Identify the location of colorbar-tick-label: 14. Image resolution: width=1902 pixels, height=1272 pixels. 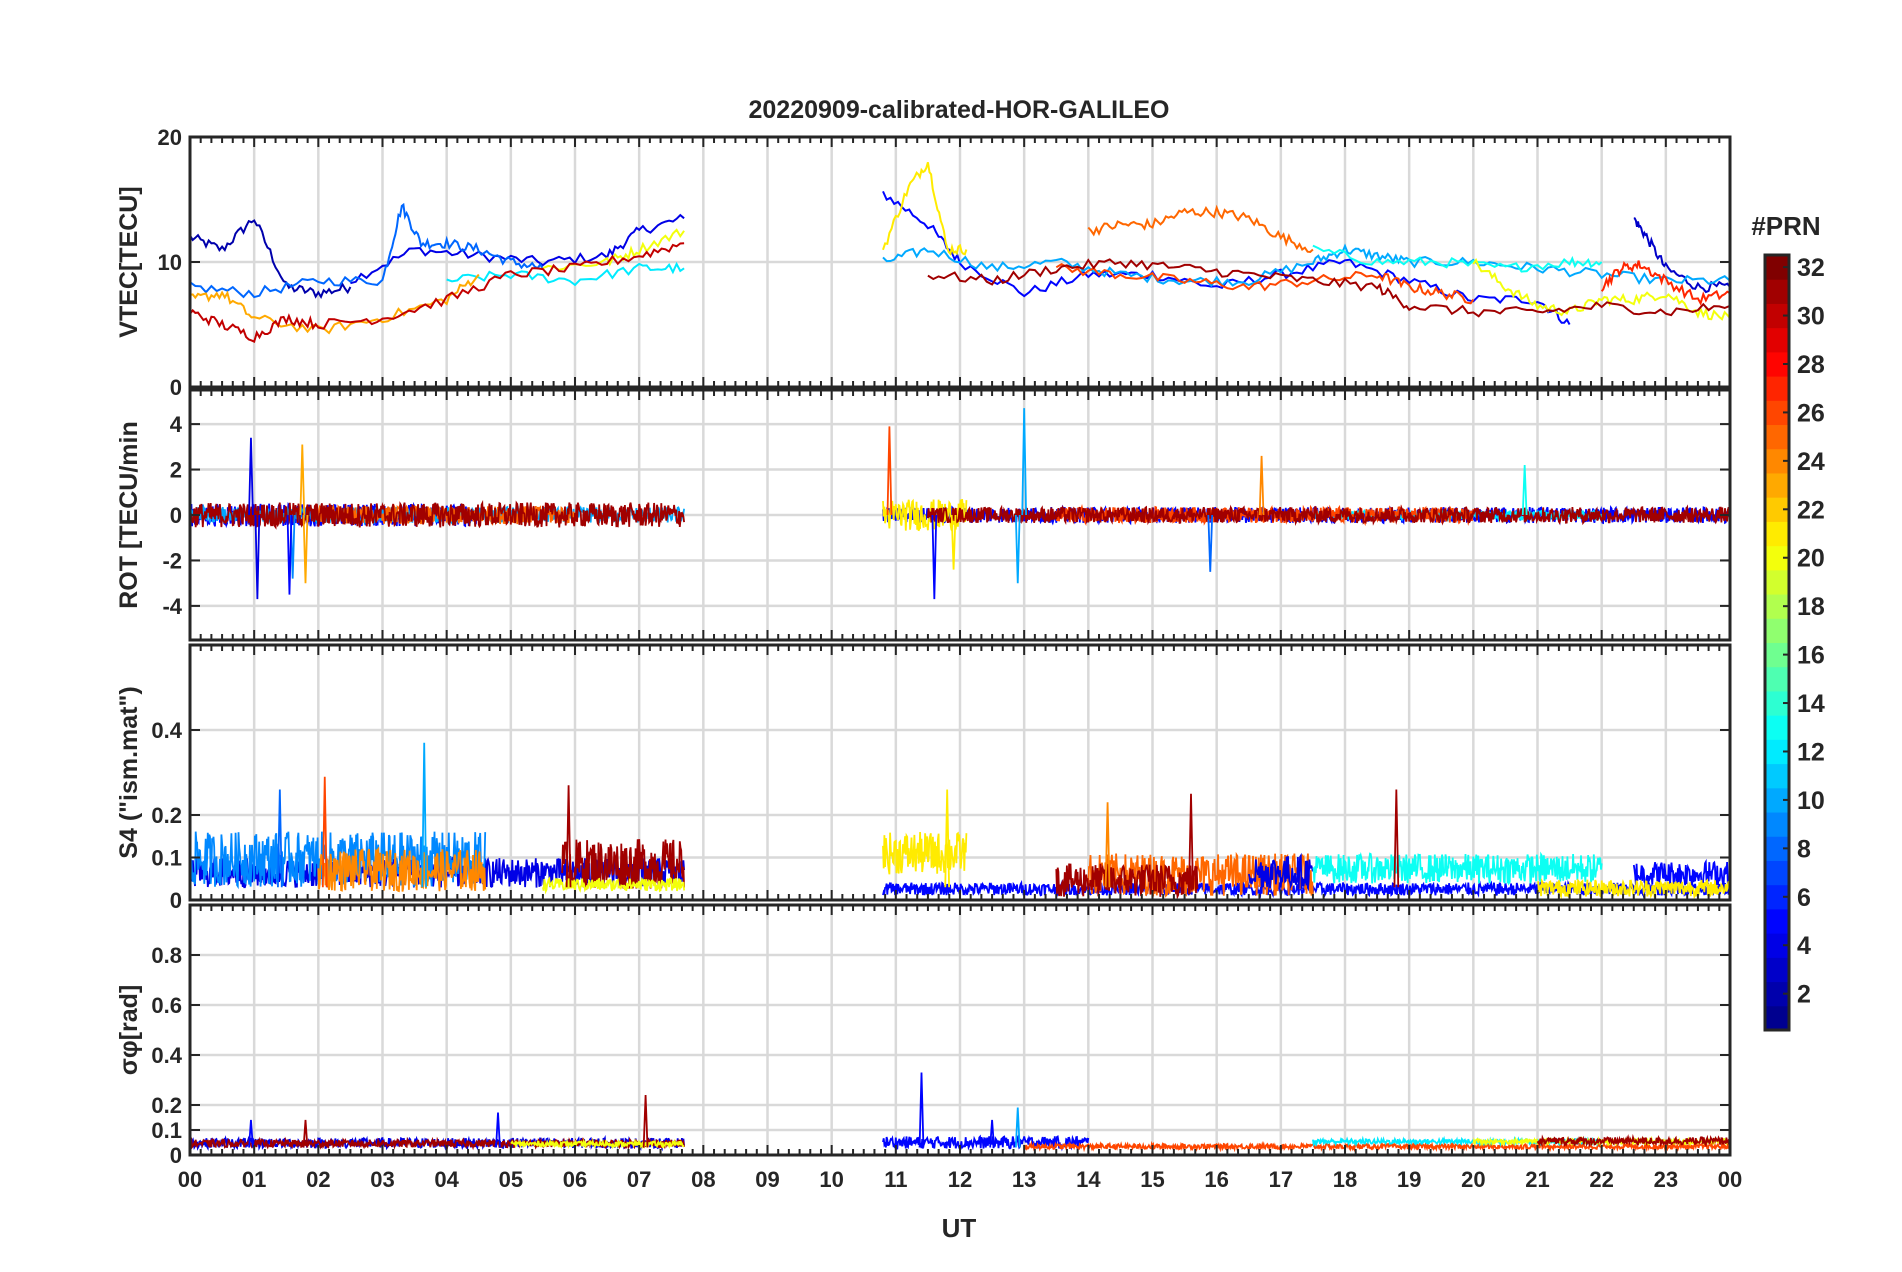
(1811, 704).